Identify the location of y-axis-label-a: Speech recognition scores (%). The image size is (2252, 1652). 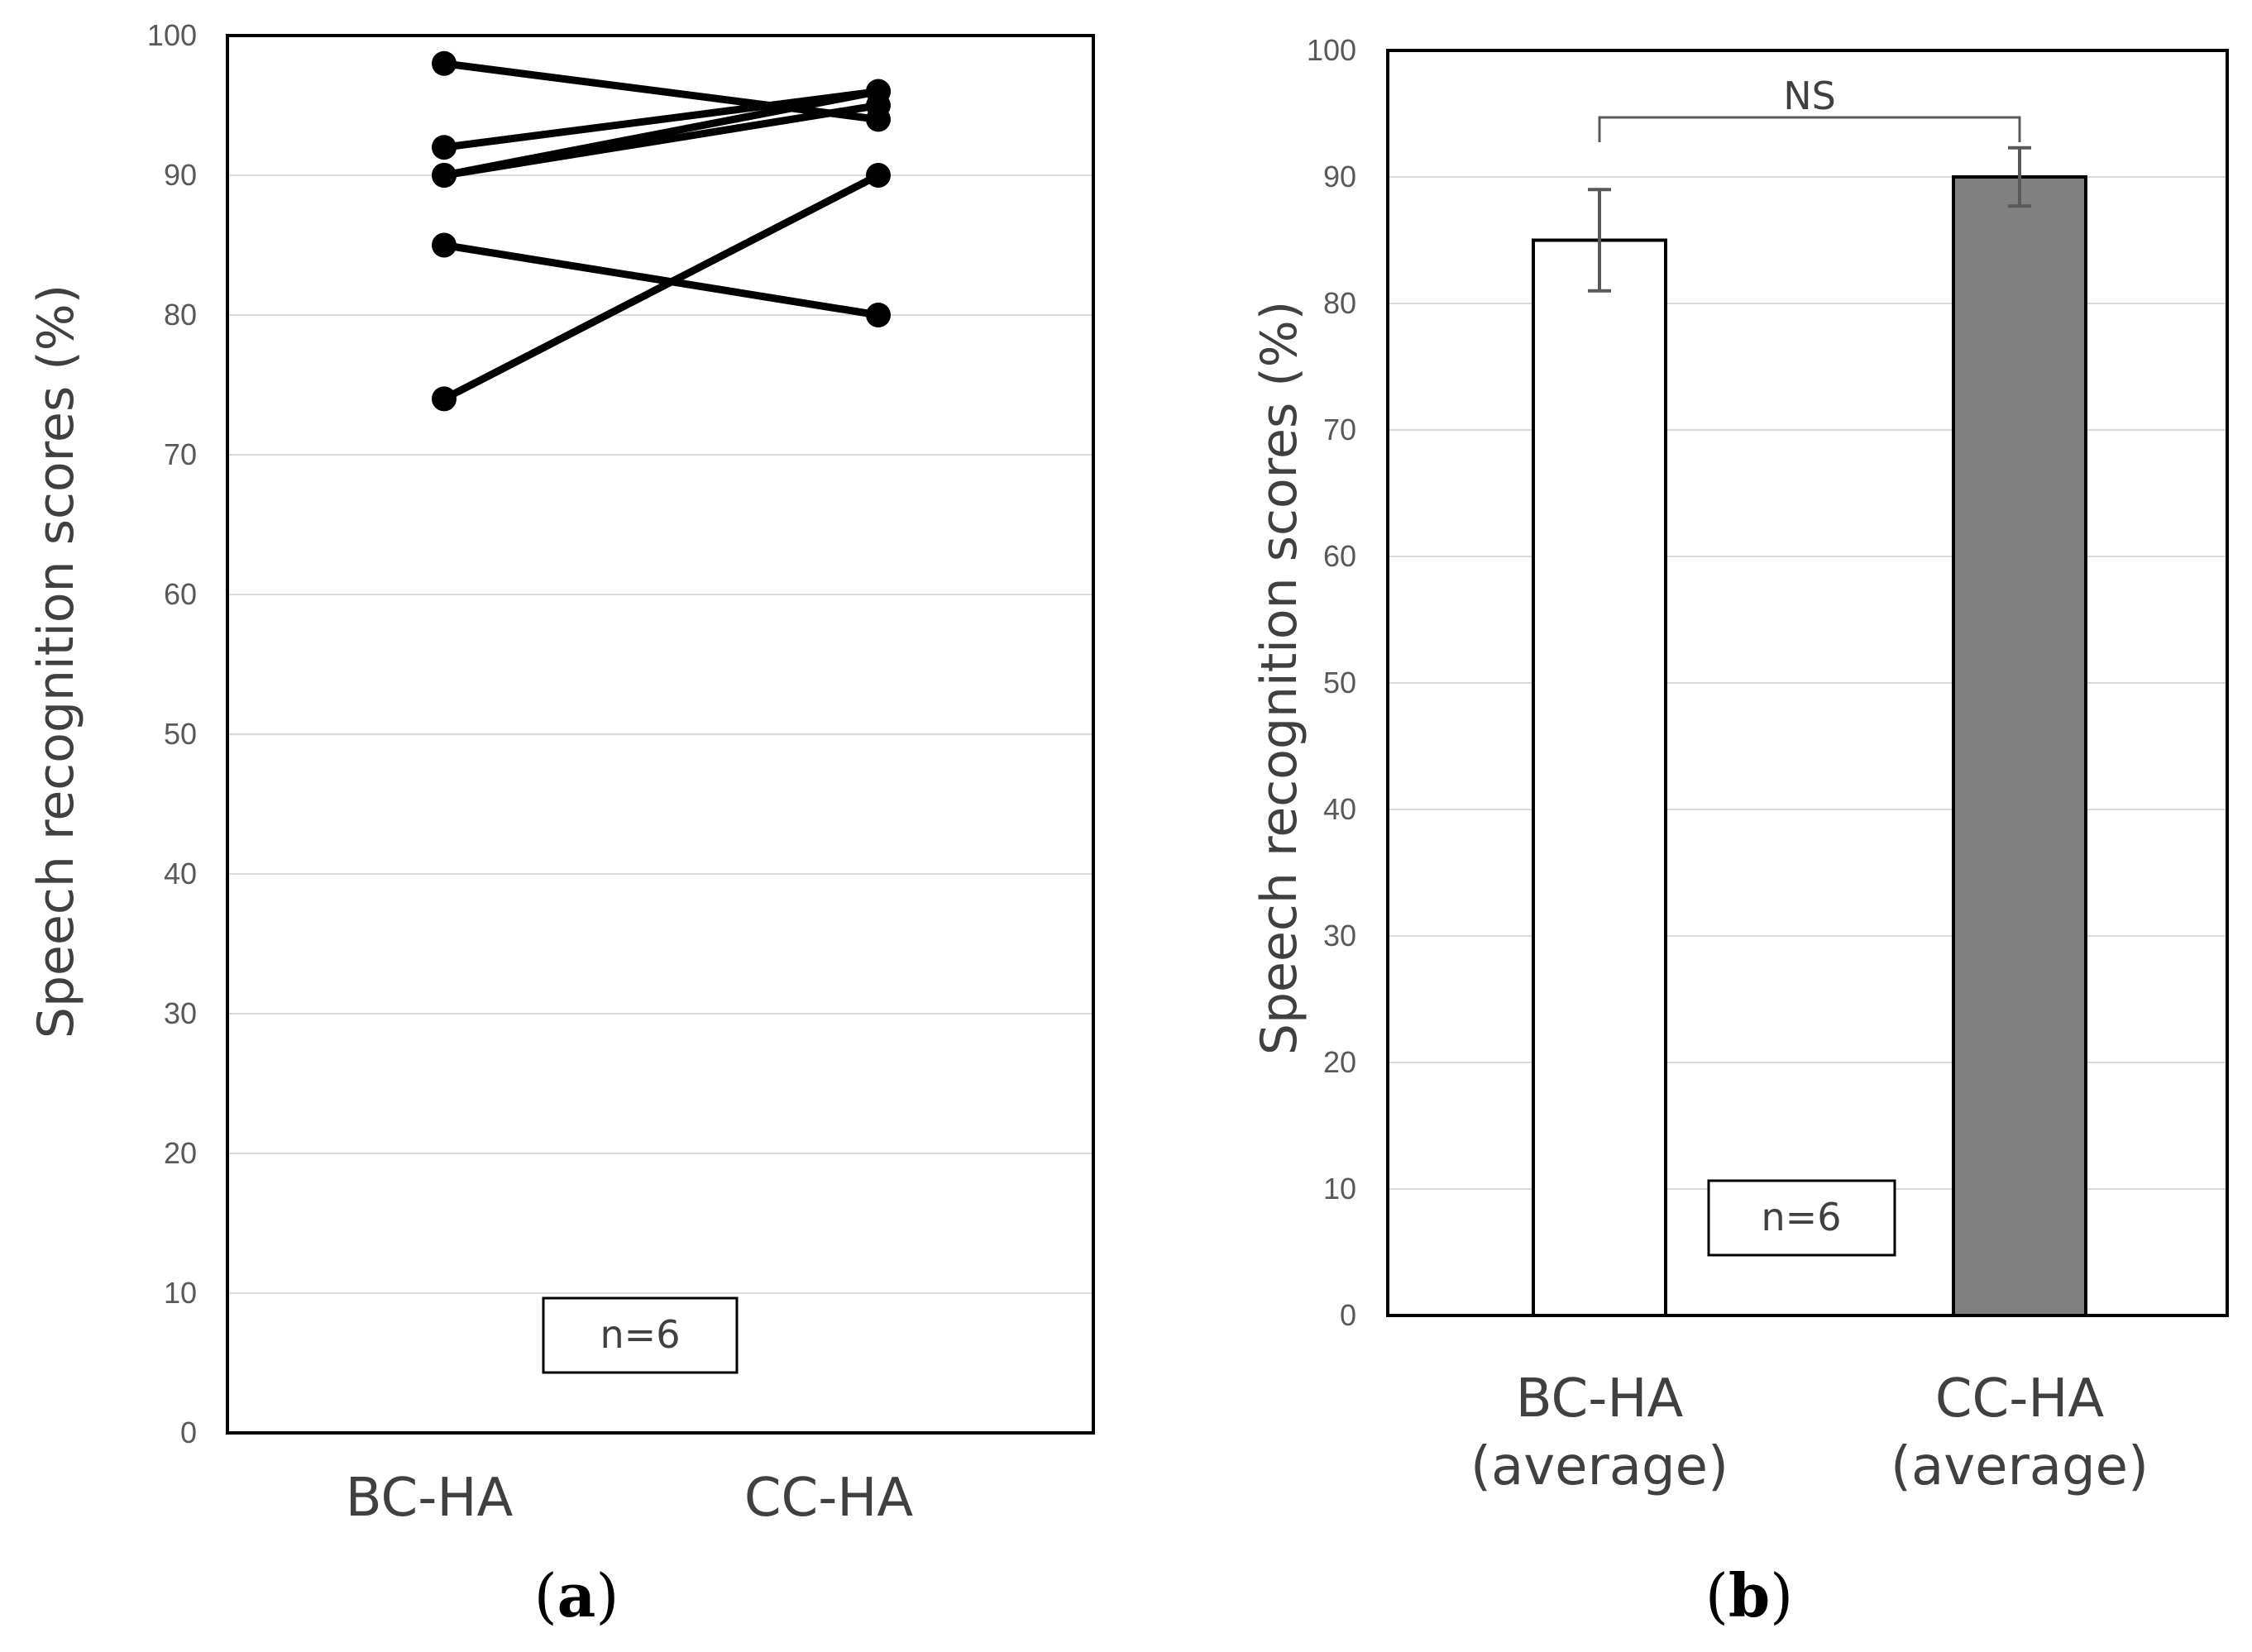
(56, 661).